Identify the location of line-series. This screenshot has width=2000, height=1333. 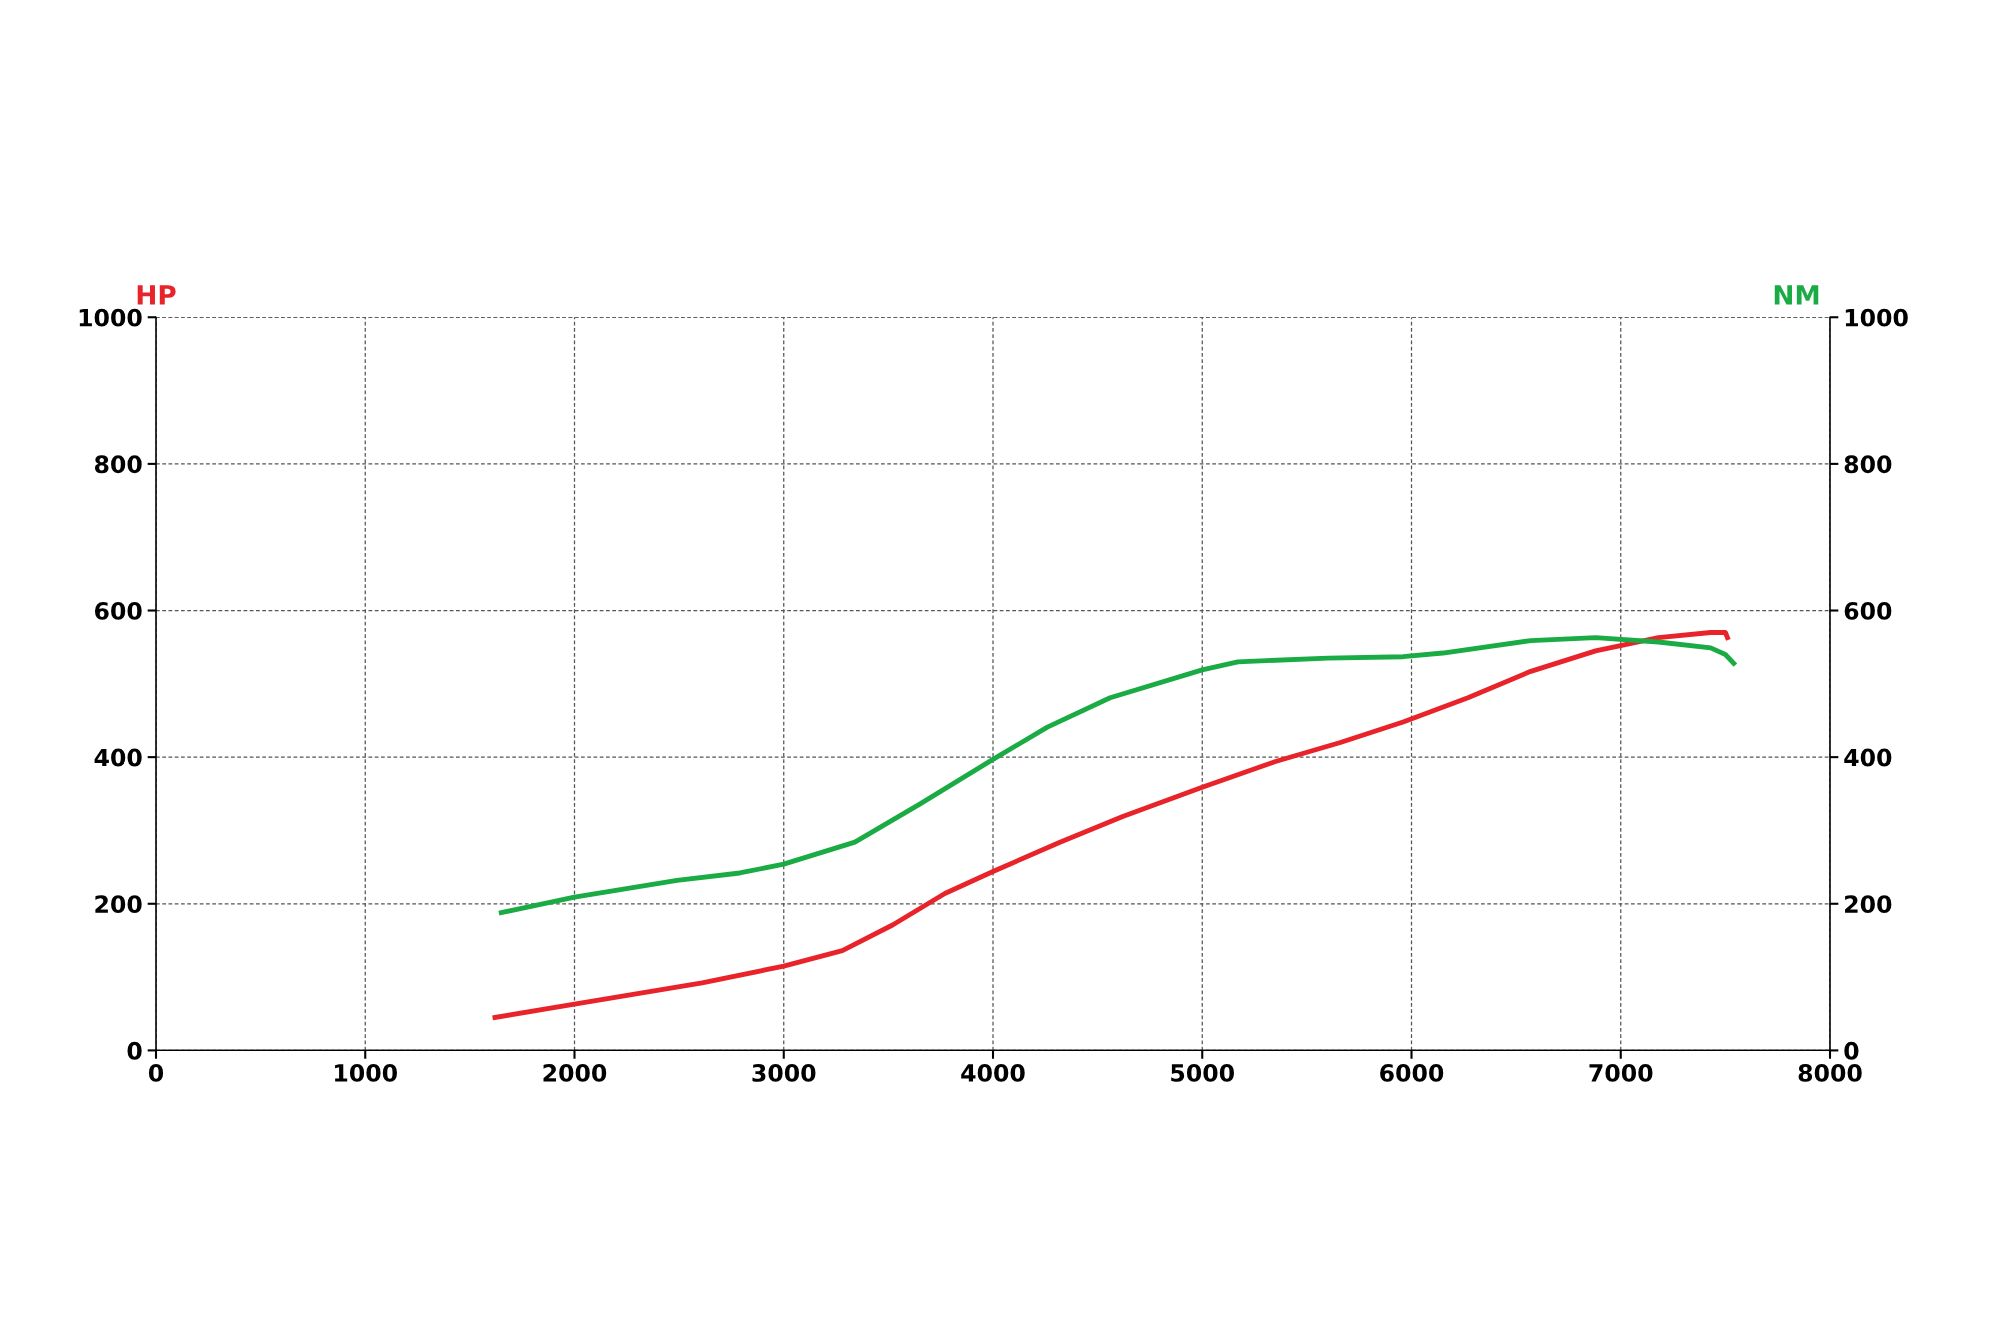
(1117, 775).